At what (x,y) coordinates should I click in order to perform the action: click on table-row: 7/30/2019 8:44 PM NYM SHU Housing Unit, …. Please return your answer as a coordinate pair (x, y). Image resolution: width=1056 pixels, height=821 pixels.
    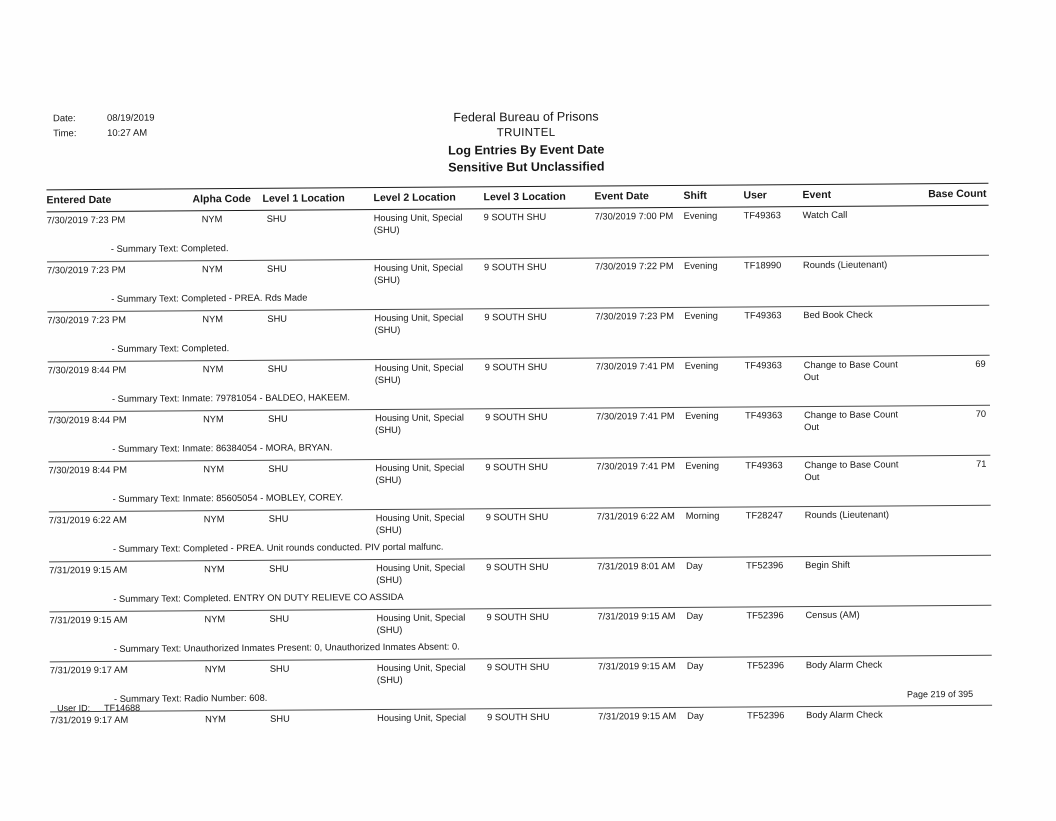
    Looking at the image, I should click on (518, 383).